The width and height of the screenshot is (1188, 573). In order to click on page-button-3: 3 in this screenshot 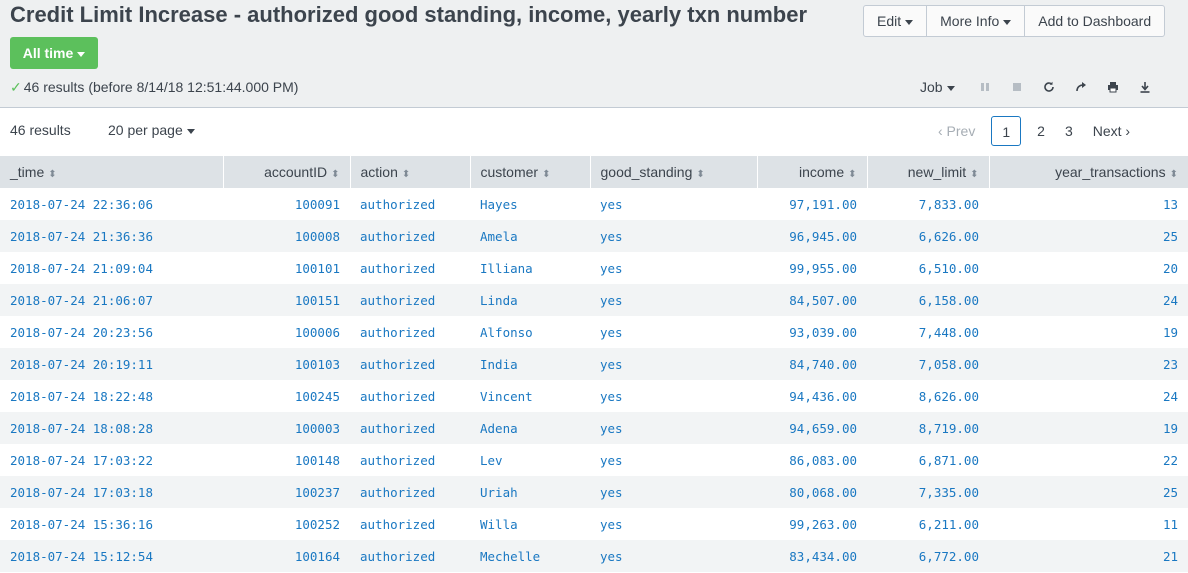, I will do `click(1068, 131)`.